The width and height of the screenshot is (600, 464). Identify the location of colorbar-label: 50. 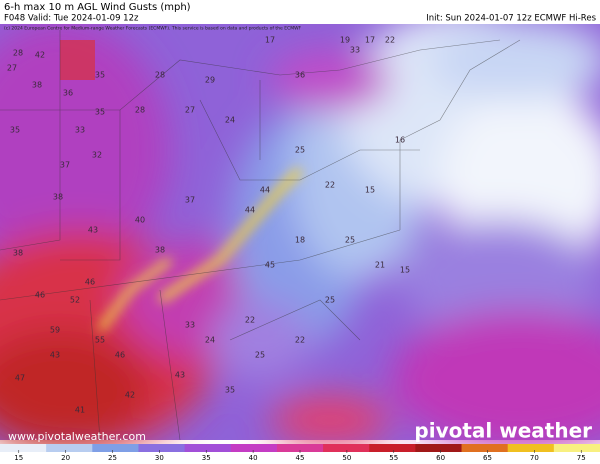
(346, 458).